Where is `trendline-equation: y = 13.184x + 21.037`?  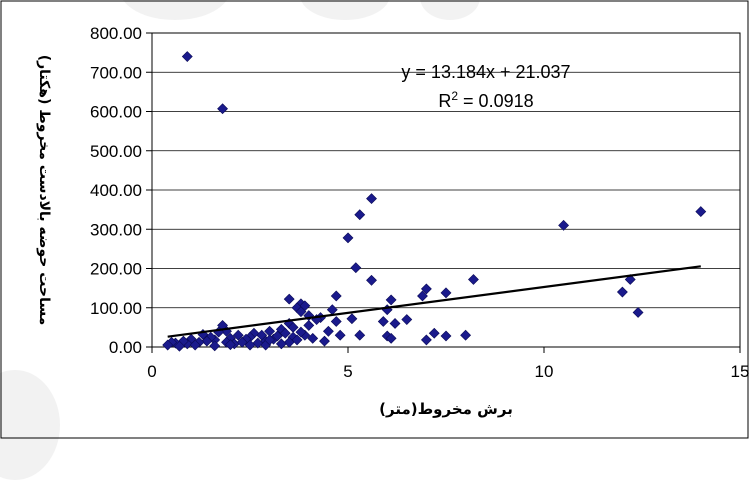 trendline-equation: y = 13.184x + 21.037 is located at coordinates (485, 72).